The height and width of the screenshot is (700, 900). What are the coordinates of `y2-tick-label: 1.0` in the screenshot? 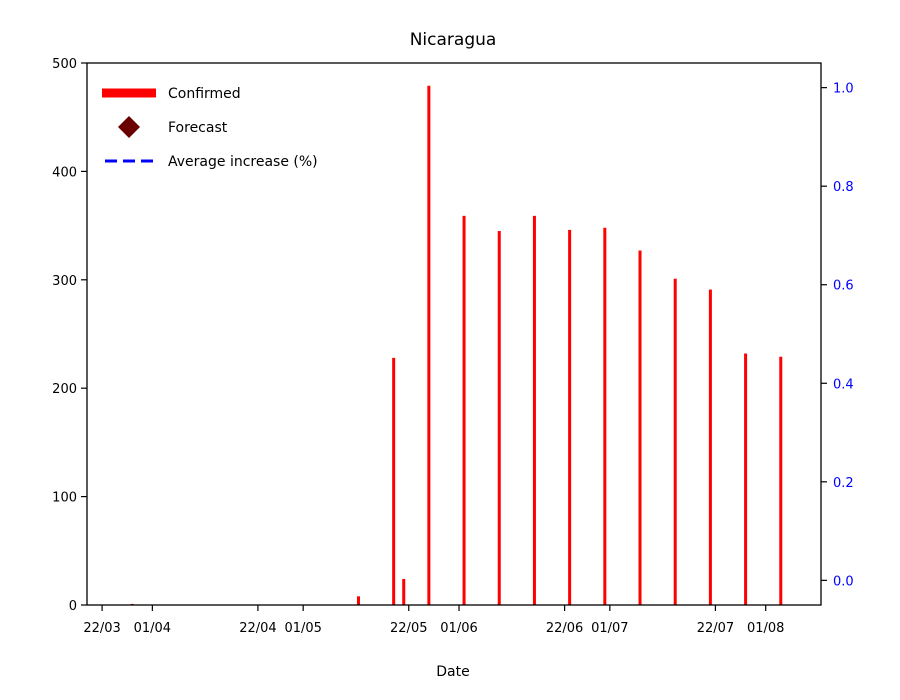 It's located at (843, 89).